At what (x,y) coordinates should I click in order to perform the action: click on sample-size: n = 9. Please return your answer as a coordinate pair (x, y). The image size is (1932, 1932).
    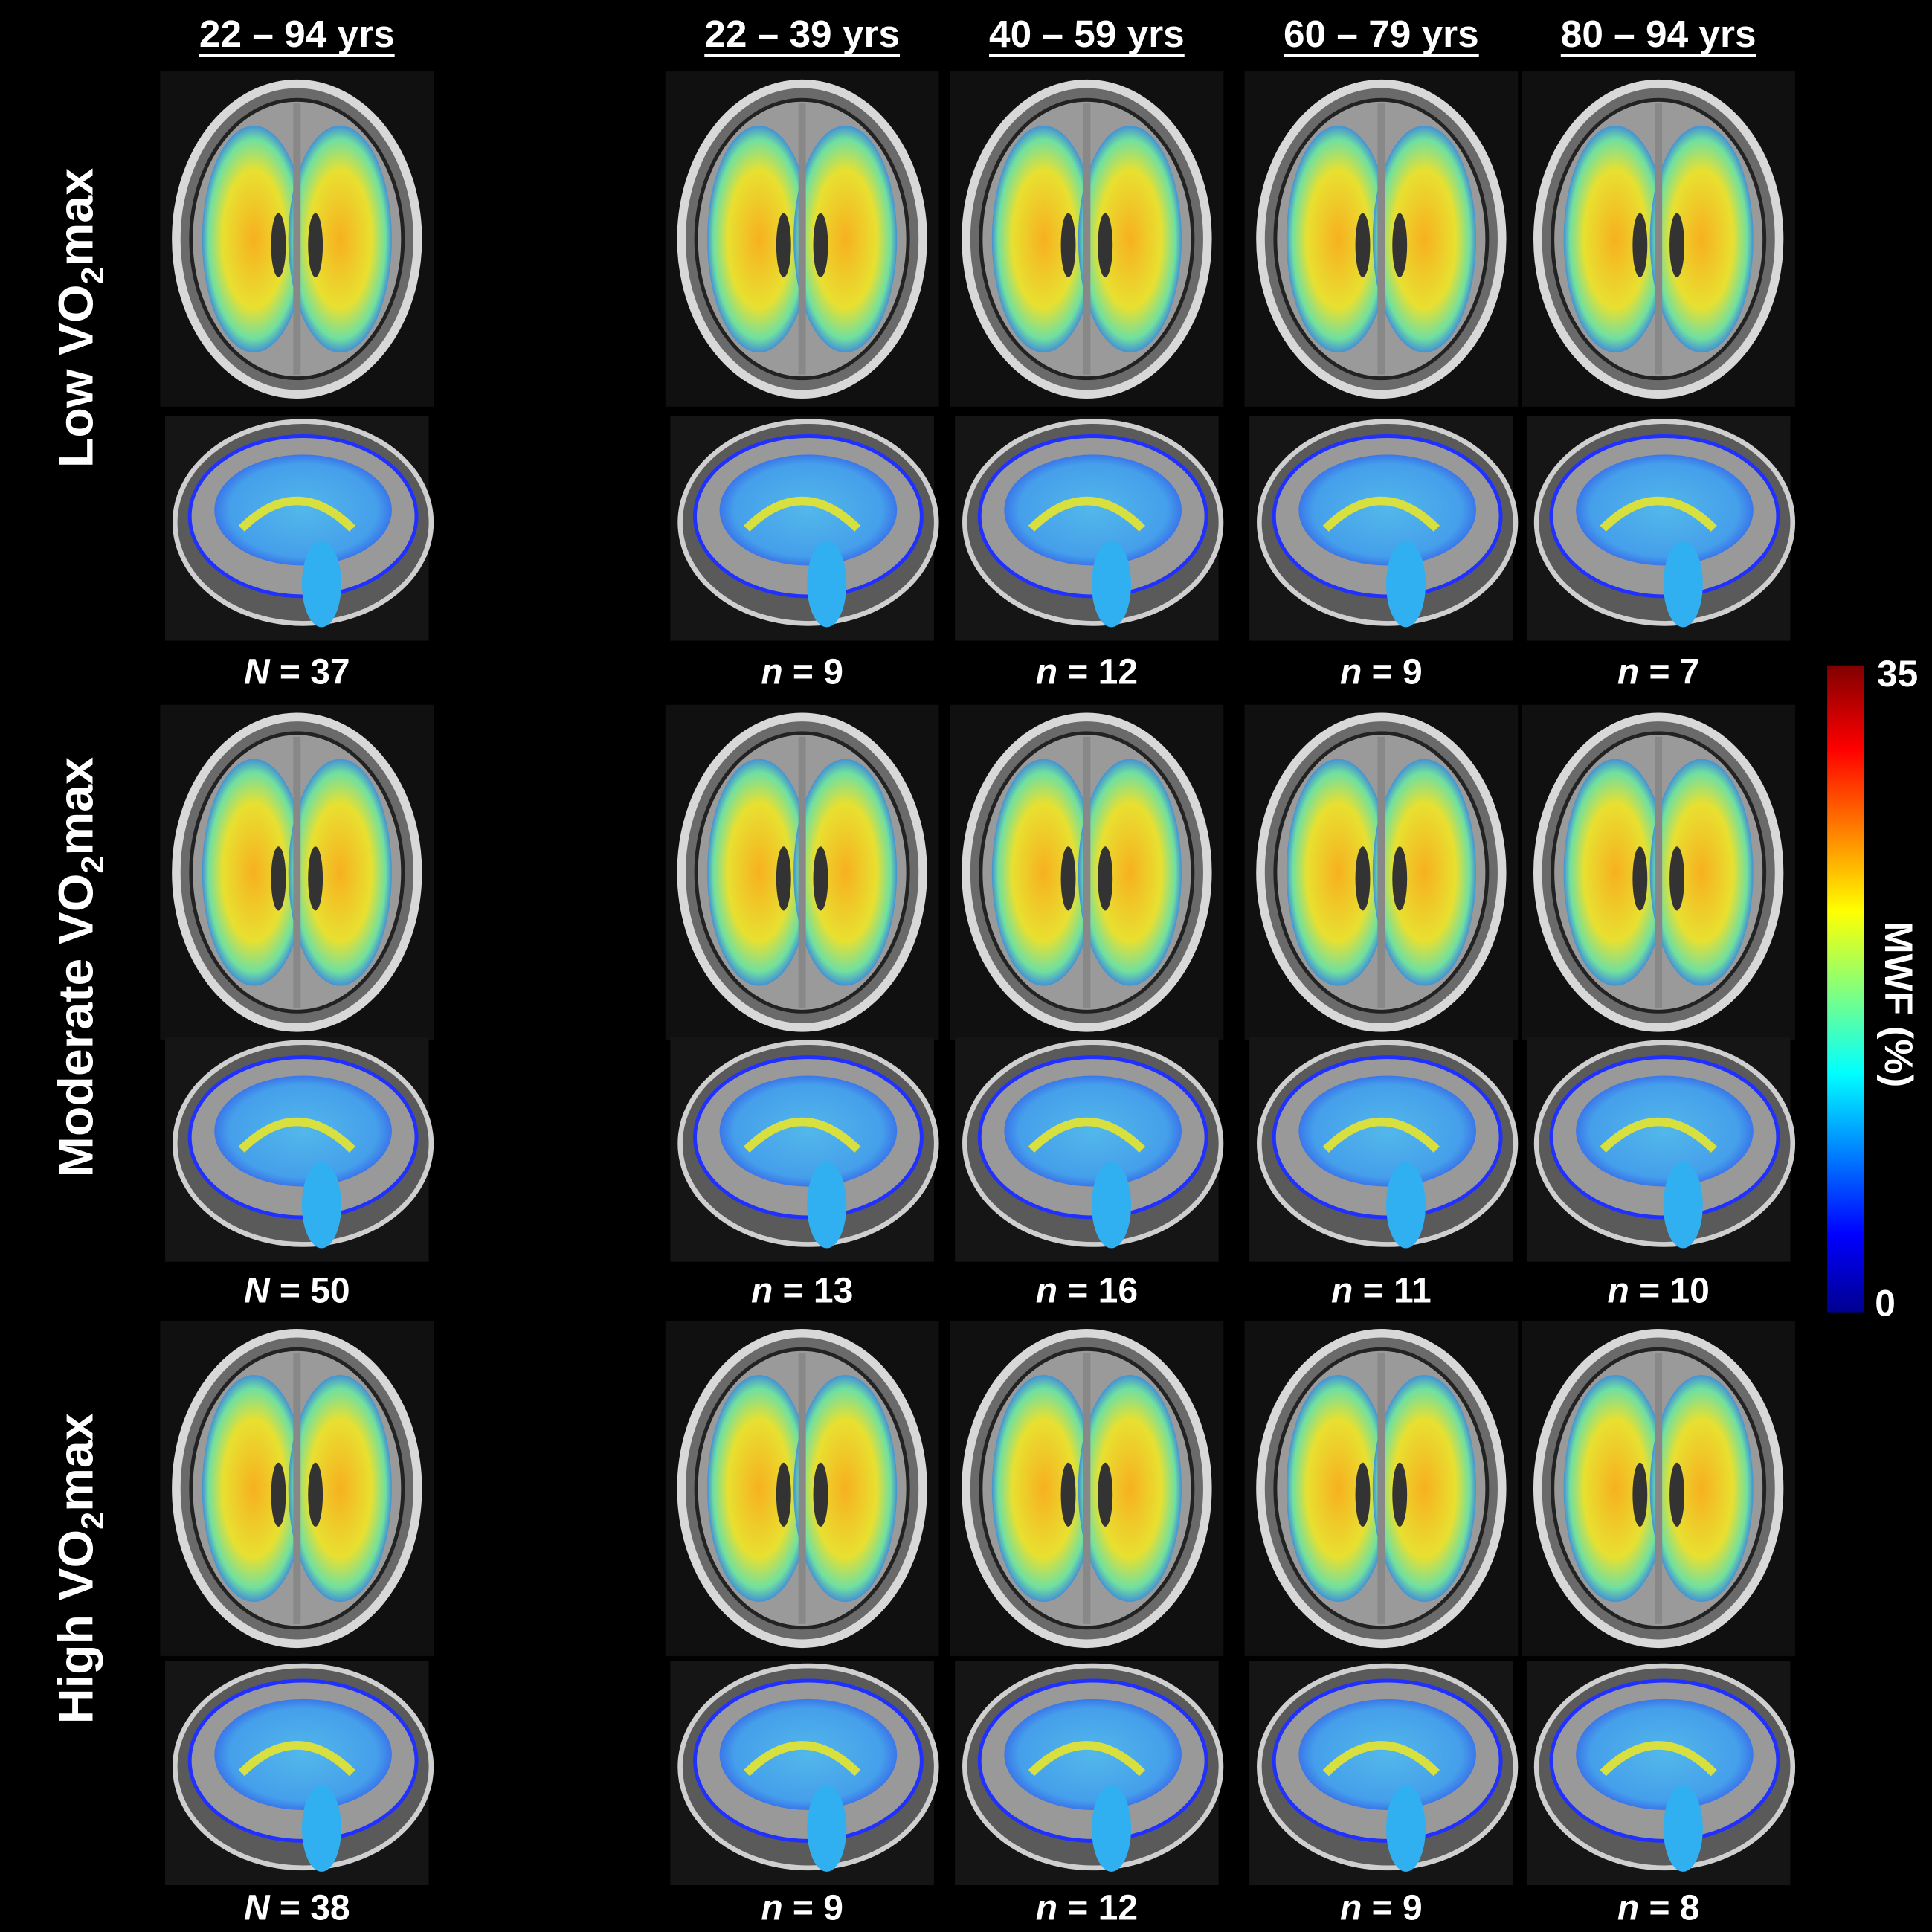
    Looking at the image, I should click on (1381, 672).